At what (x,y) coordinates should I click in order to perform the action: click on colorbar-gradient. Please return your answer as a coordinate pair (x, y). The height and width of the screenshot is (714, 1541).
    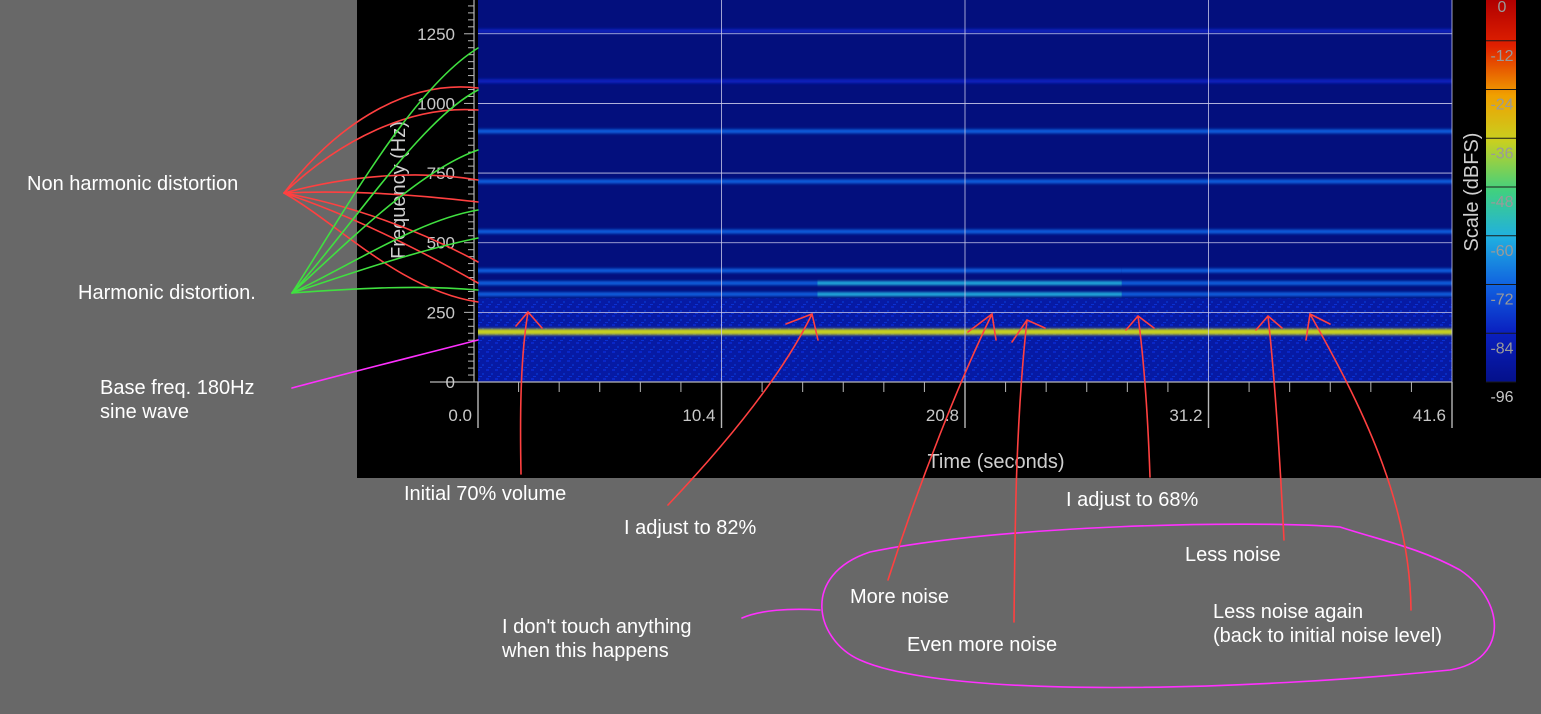
    Looking at the image, I should click on (1501, 191).